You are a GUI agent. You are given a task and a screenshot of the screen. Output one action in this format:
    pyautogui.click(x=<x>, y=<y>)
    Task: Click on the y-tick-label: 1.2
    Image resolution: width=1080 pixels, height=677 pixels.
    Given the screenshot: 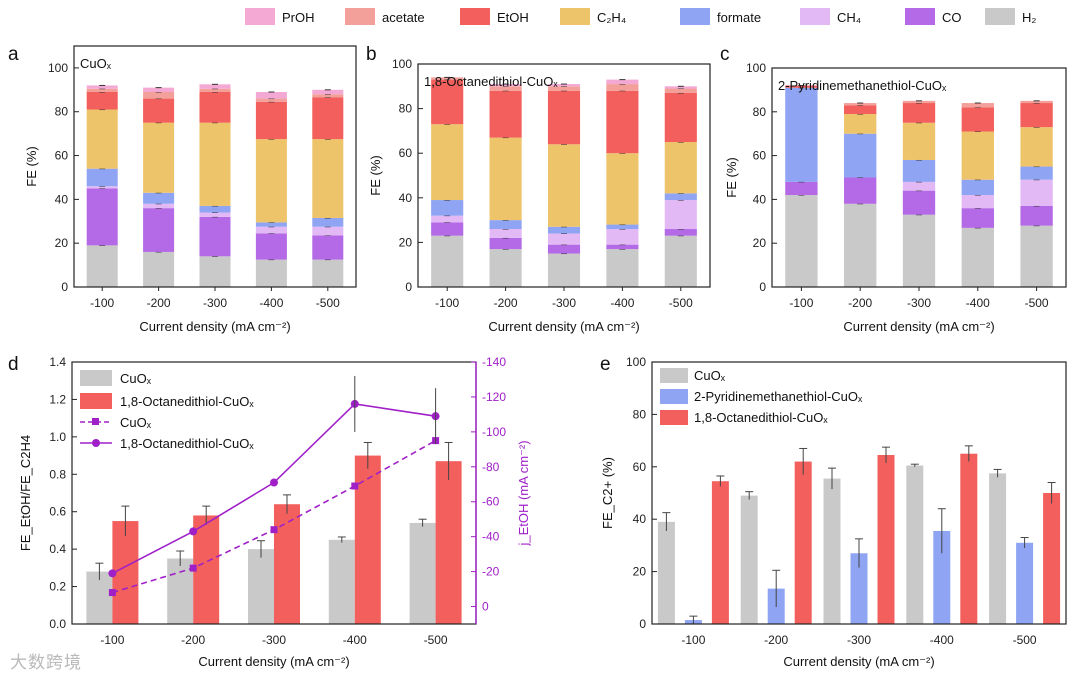 What is the action you would take?
    pyautogui.click(x=57, y=399)
    